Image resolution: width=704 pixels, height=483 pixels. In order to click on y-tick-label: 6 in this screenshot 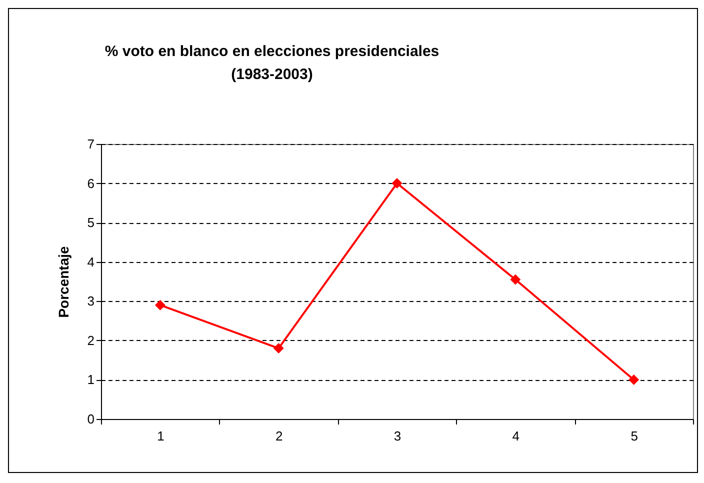, I will do `click(90, 183)`.